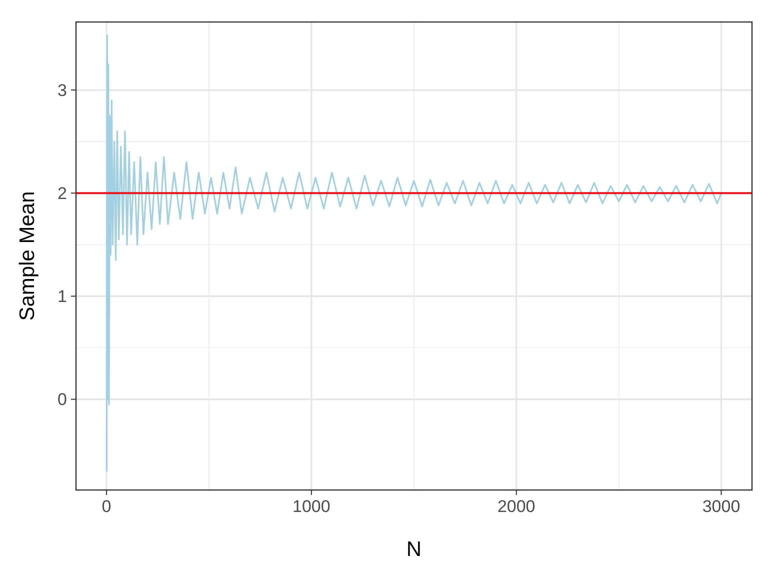 The width and height of the screenshot is (768, 576). Describe the element at coordinates (62, 194) in the screenshot. I see `y-tick-label: 2` at that location.